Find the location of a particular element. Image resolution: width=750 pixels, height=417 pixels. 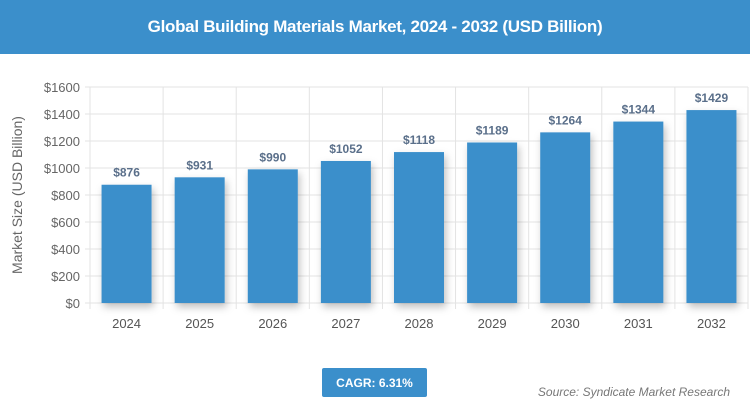

x-tick-label: 2025 is located at coordinates (199, 323).